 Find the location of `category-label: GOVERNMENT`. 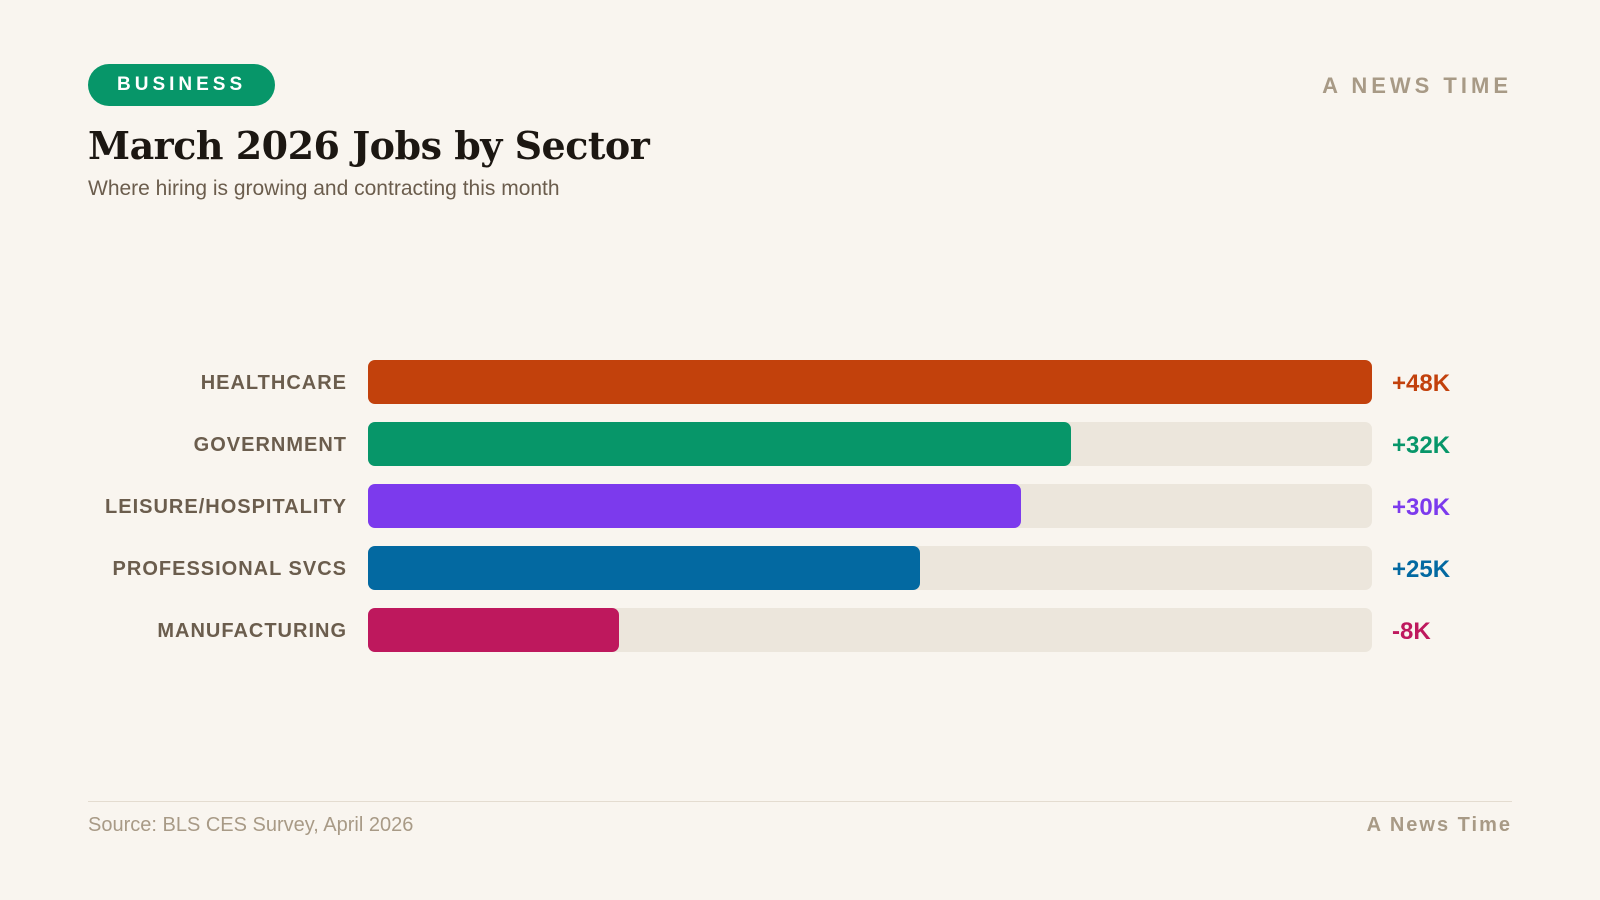

category-label: GOVERNMENT is located at coordinates (270, 445).